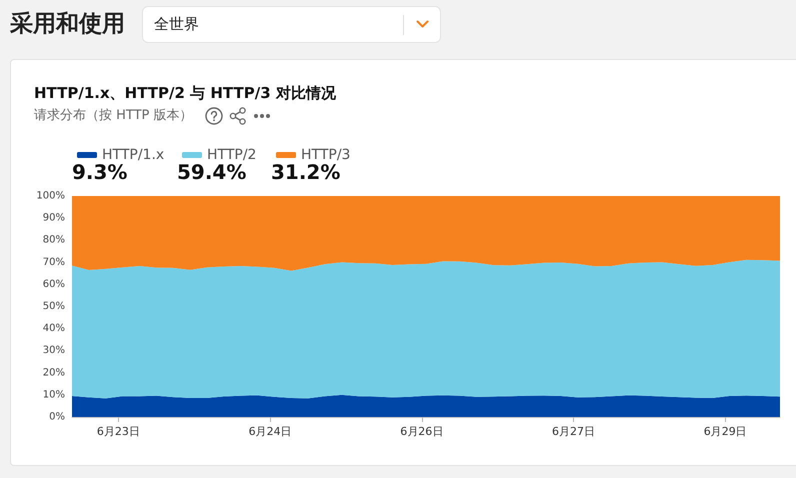 This screenshot has width=796, height=478. What do you see at coordinates (53, 240) in the screenshot?
I see `y-tick-label: 80%` at bounding box center [53, 240].